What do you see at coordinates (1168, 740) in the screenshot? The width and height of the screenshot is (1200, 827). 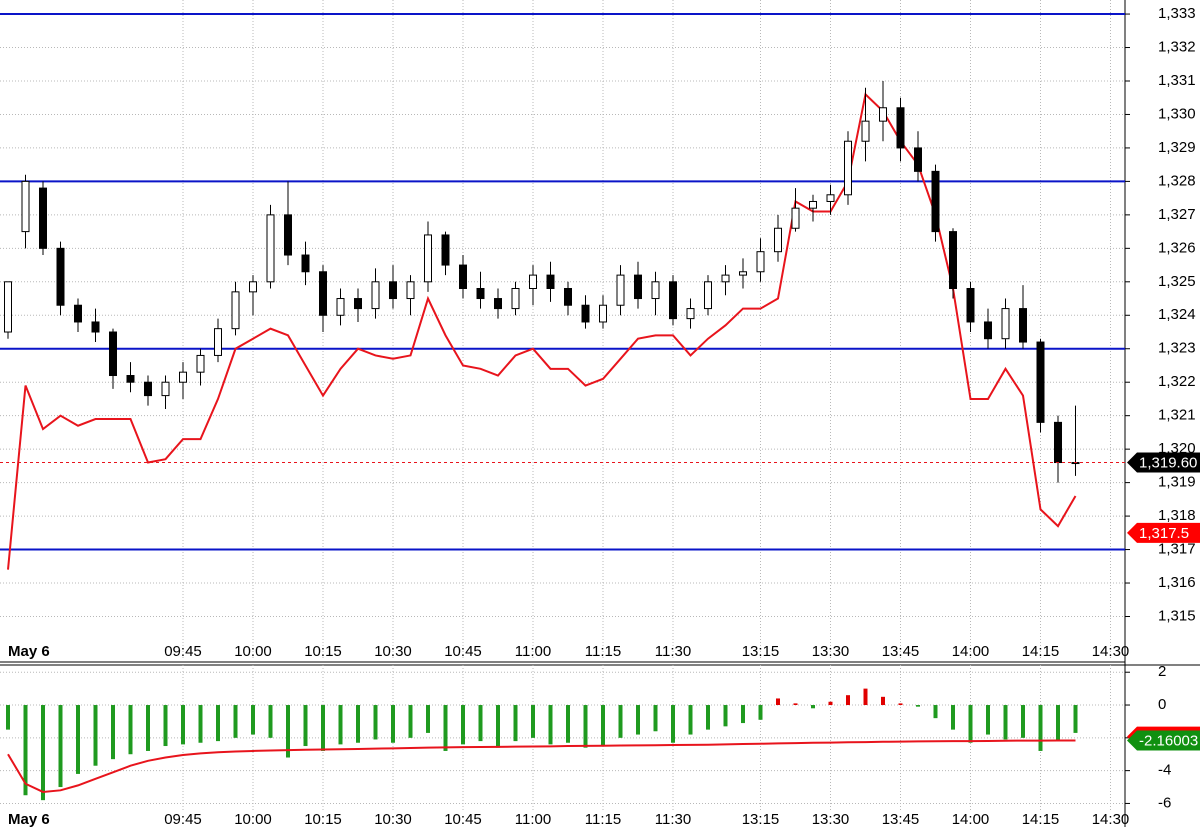 I see `price-marker-label: -2.16003` at bounding box center [1168, 740].